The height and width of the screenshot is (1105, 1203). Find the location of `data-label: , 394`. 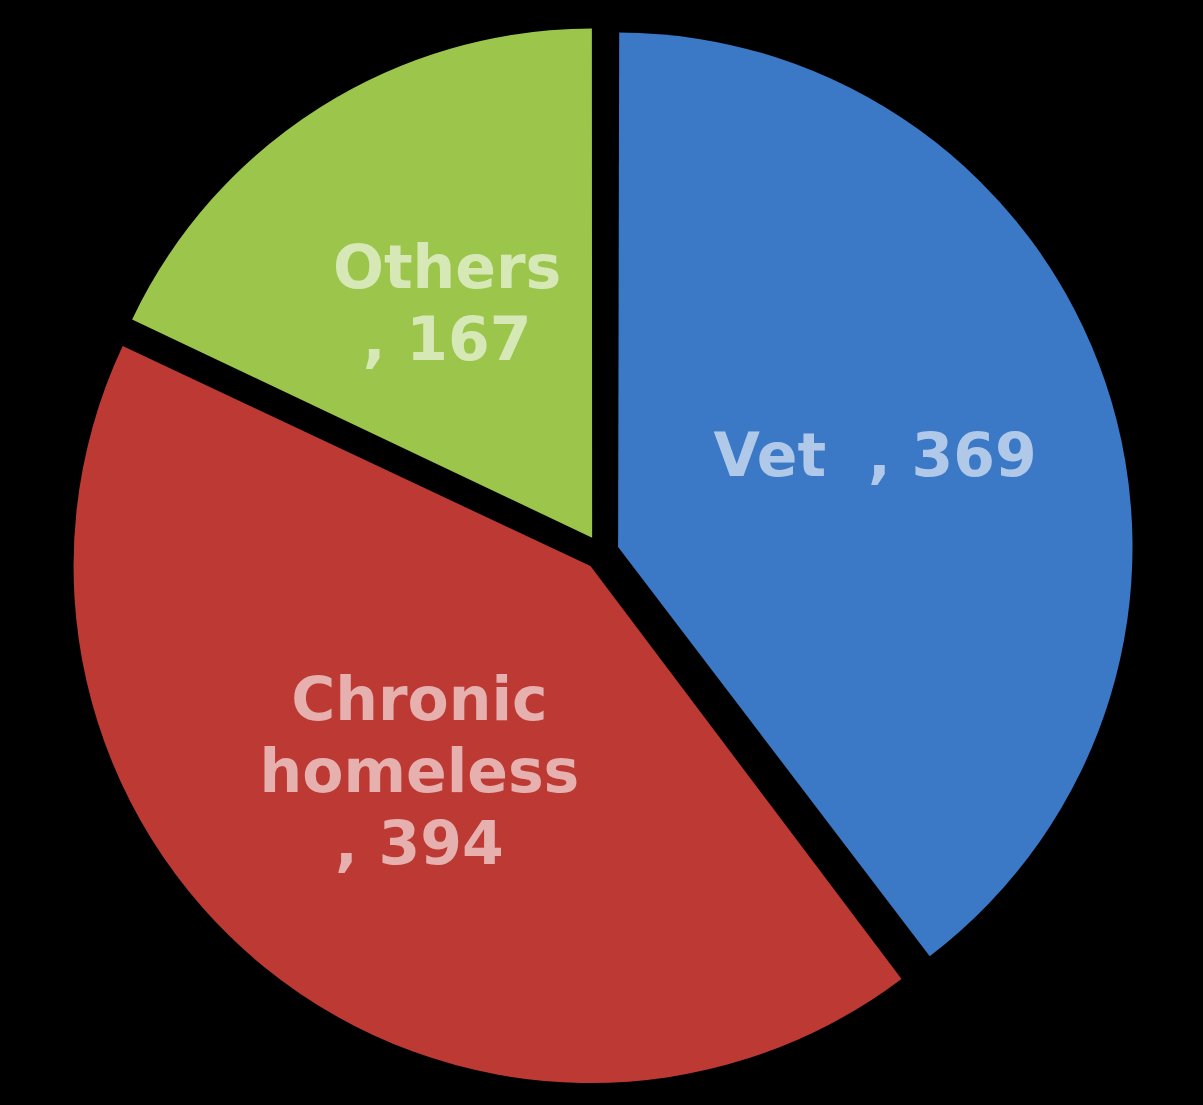

data-label: , 394 is located at coordinates (419, 843).